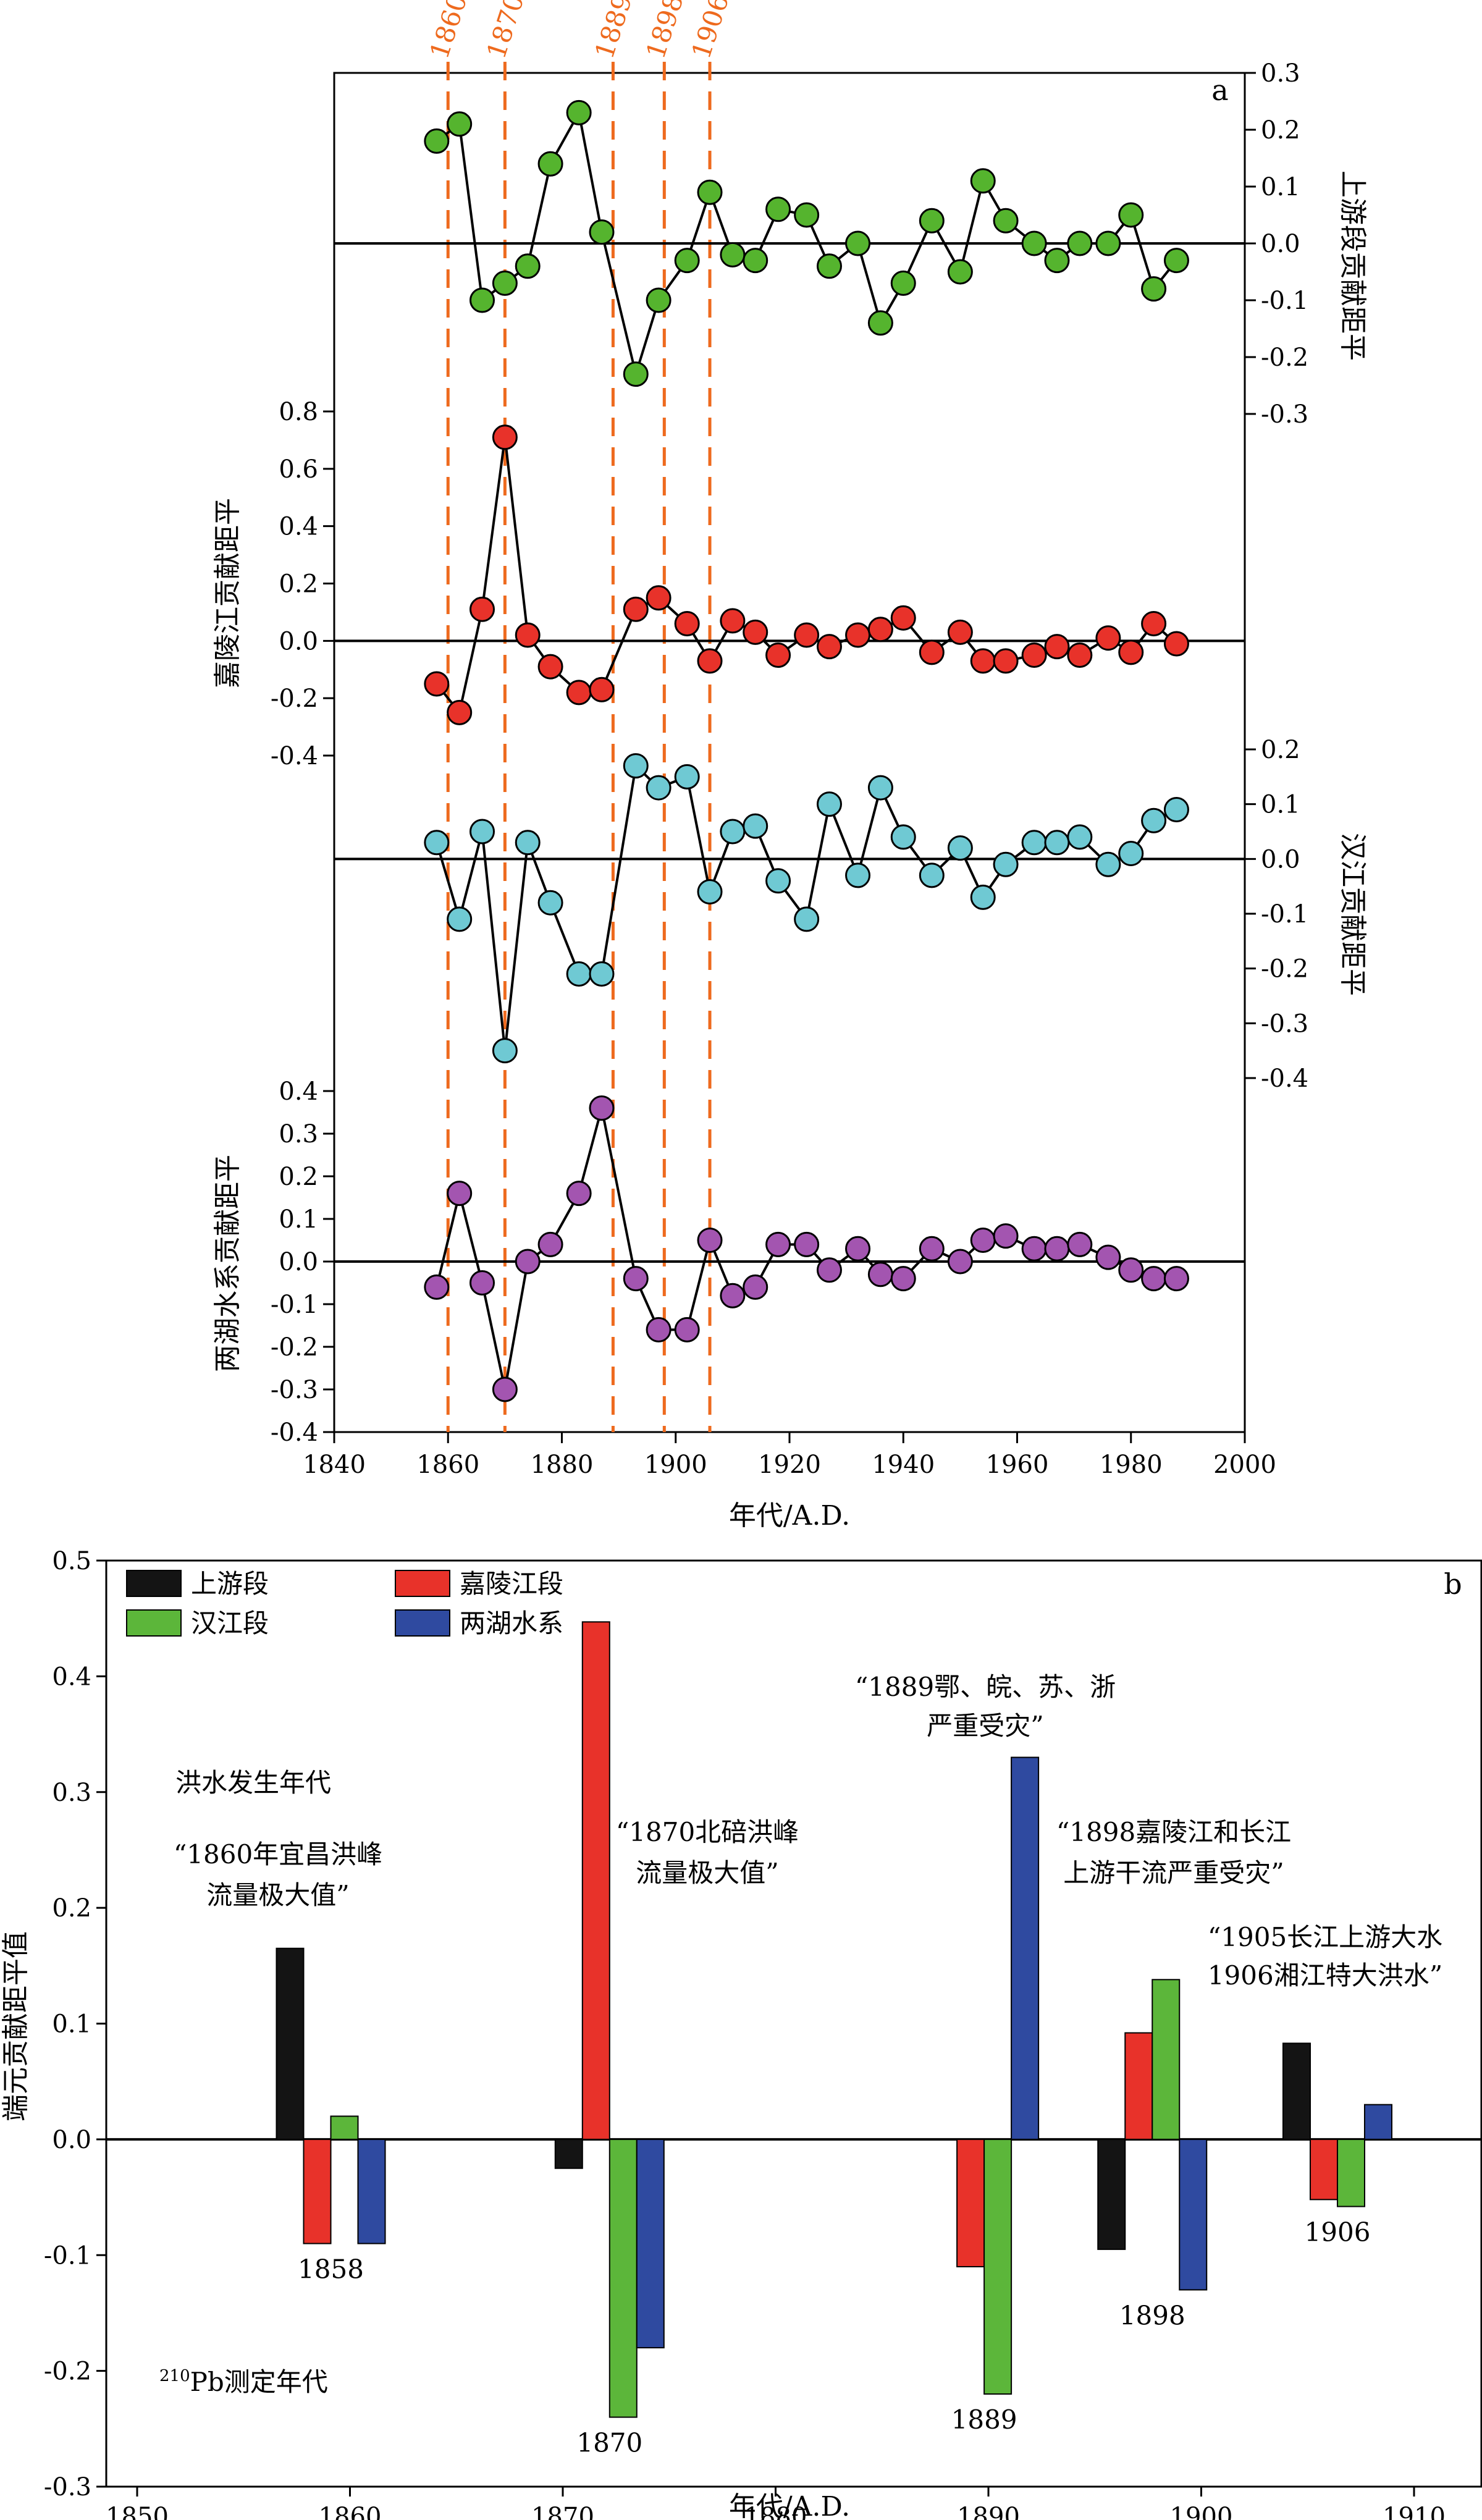 This screenshot has width=1482, height=2520. Describe the element at coordinates (227, 593) in the screenshot. I see `y-label-jialing: 嘉陵江贡献距平` at that location.